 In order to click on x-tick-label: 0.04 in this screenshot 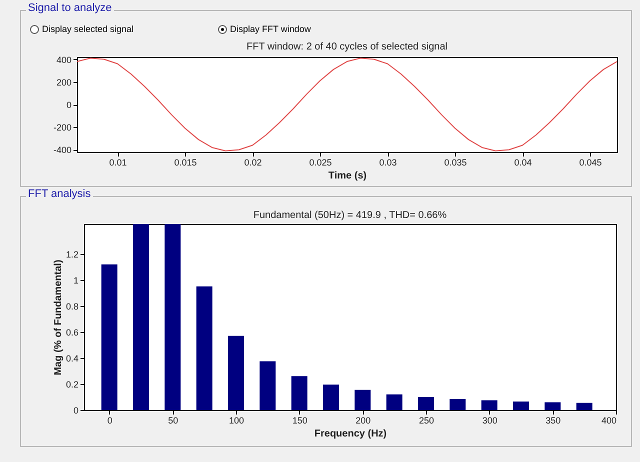, I will do `click(523, 163)`.